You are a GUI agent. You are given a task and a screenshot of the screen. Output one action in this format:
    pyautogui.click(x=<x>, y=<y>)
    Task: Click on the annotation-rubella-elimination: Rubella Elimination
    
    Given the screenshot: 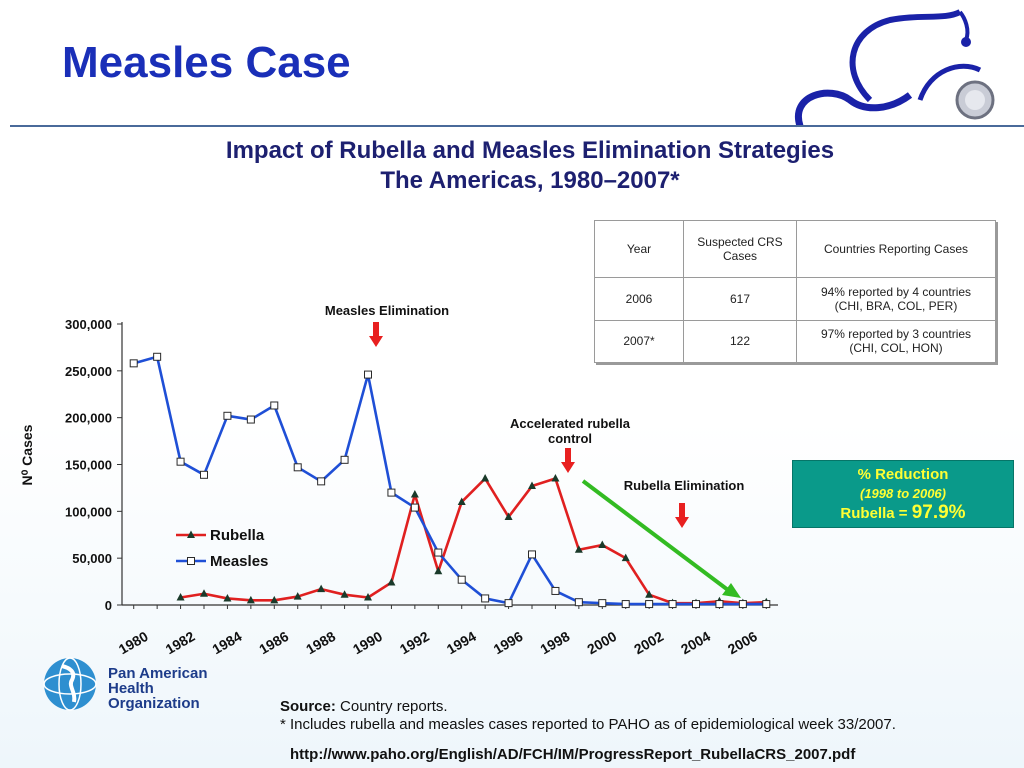 What is the action you would take?
    pyautogui.click(x=684, y=485)
    